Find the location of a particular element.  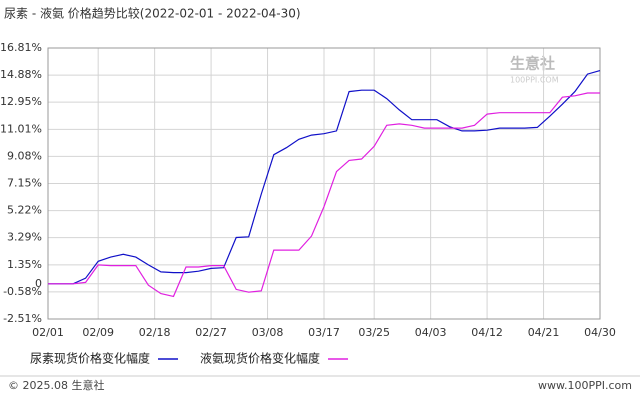

x-tick-label: 03/08 is located at coordinates (268, 332).